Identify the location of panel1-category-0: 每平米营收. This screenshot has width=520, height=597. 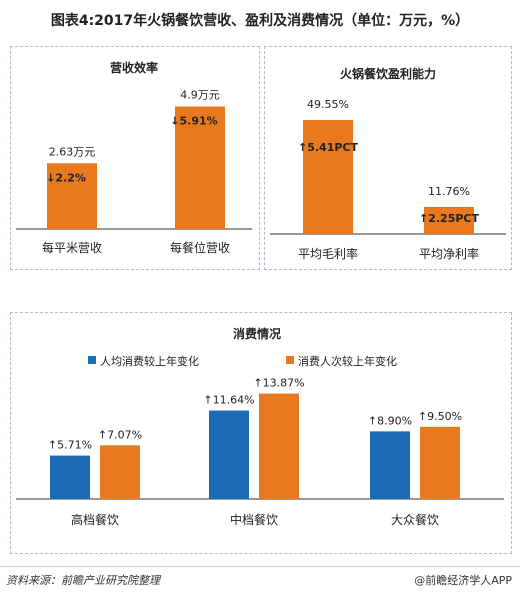
(72, 247).